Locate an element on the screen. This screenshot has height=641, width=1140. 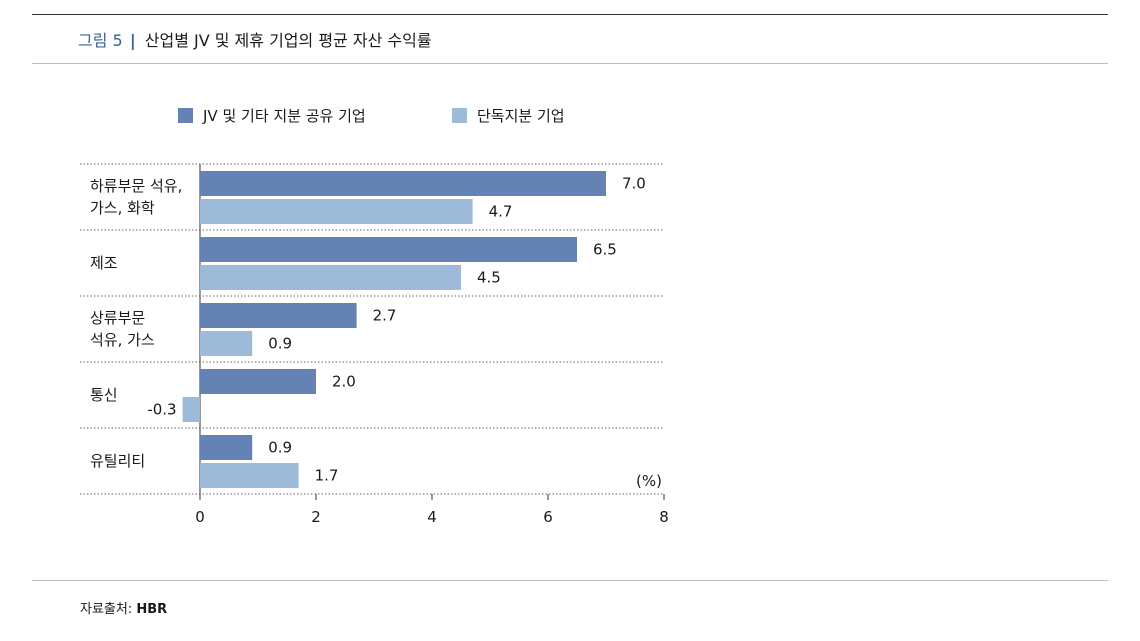
category-label: 하류부문 석유, 가스, 화학 is located at coordinates (136, 197).